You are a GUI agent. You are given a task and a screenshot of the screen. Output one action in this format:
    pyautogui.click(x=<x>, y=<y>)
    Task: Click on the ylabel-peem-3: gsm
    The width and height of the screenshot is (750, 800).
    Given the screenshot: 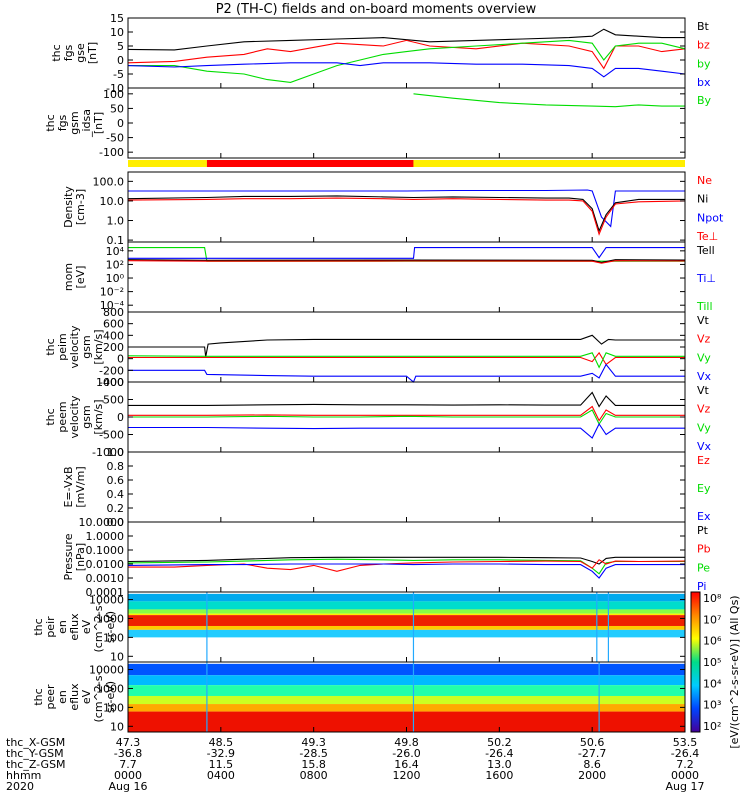 What is the action you would take?
    pyautogui.click(x=86, y=416)
    